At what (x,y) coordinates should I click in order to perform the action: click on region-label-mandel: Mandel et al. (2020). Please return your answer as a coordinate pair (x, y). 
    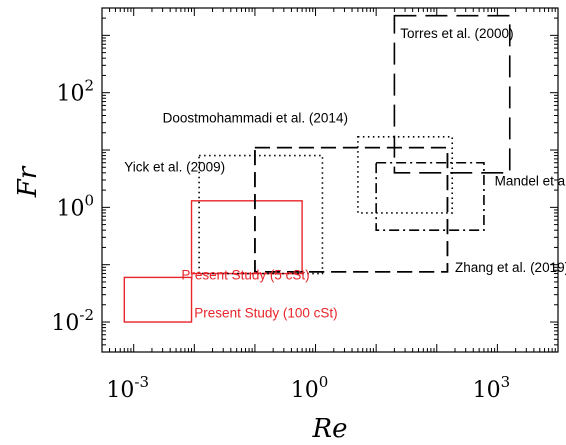
    Looking at the image, I should click on (530, 181).